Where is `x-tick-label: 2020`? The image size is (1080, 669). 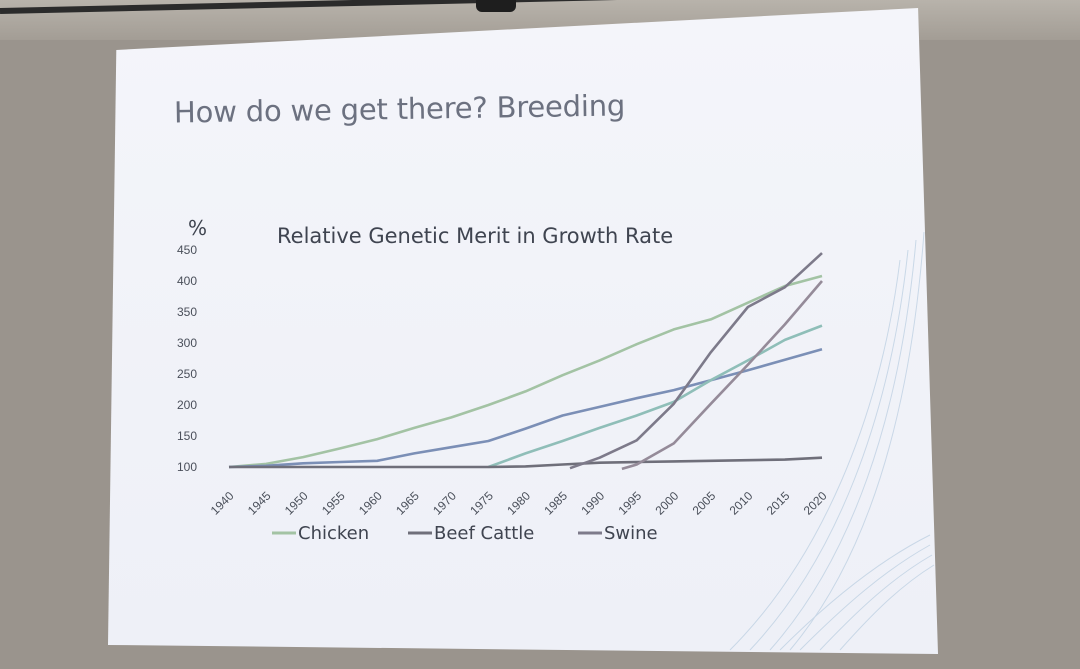
x-tick-label: 2020 is located at coordinates (815, 503).